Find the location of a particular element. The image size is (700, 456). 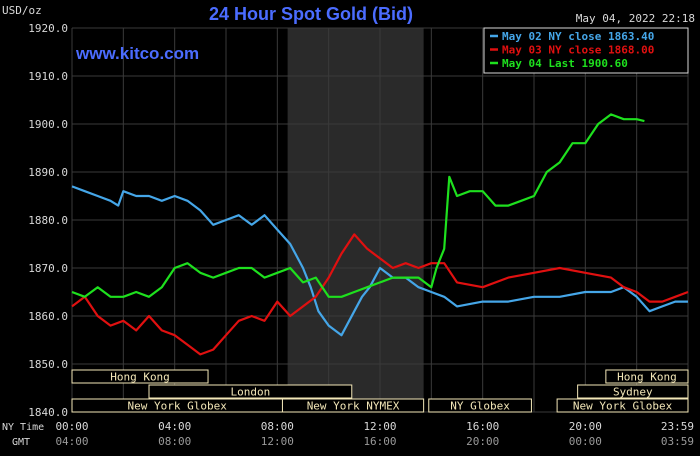

x-tick-label-gmt: 04:00 is located at coordinates (71, 441).